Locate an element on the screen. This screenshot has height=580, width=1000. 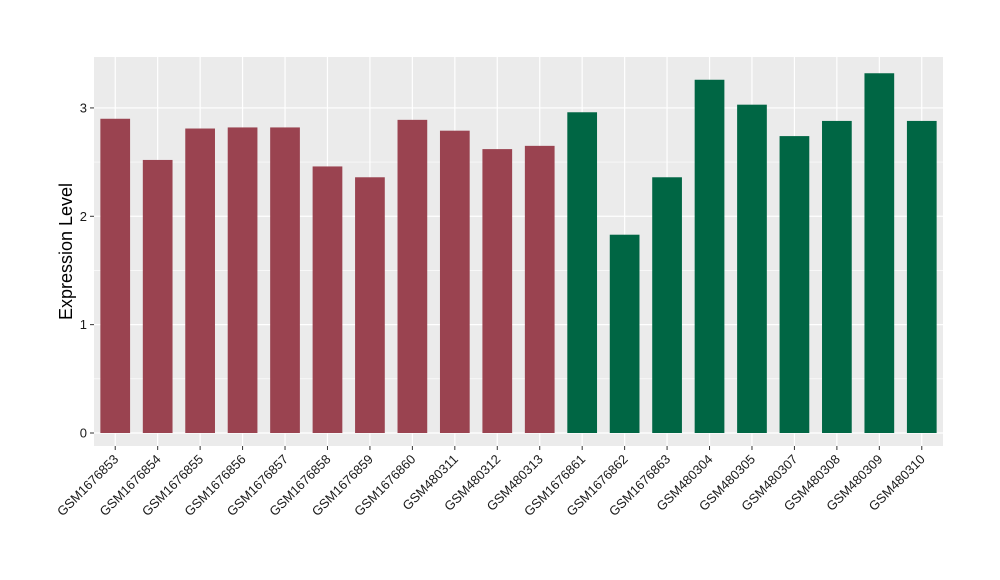
y-tick-label: 3 is located at coordinates (83, 107).